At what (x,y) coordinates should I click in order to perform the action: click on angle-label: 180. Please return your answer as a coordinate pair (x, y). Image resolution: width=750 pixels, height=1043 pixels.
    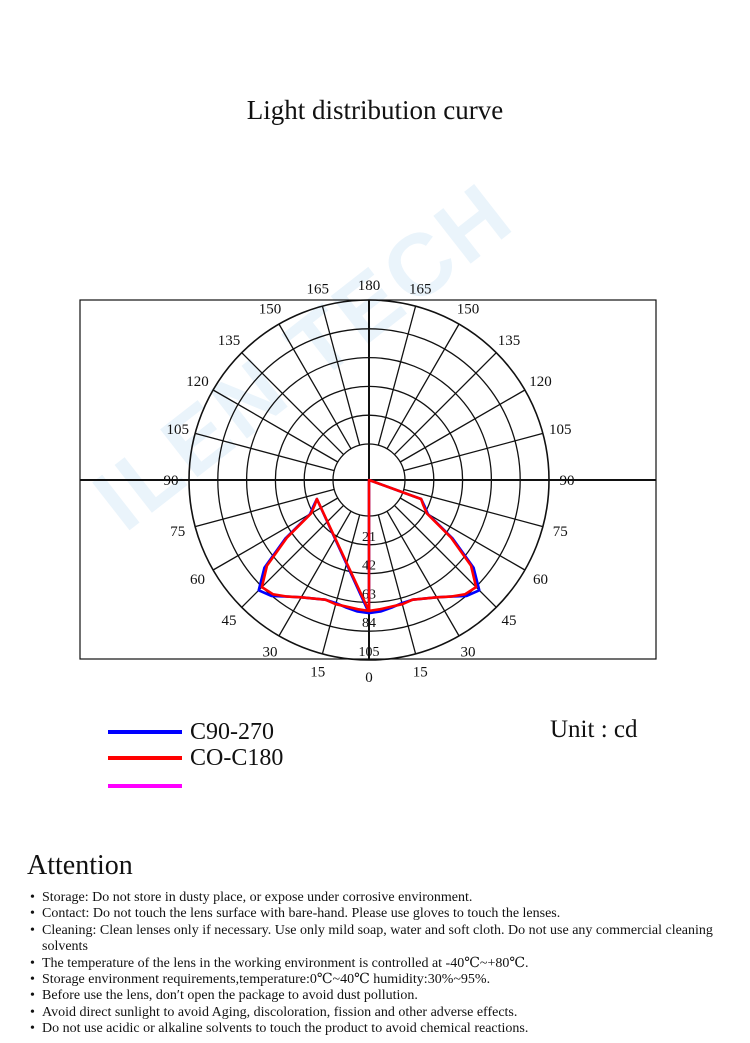
    Looking at the image, I should click on (369, 286).